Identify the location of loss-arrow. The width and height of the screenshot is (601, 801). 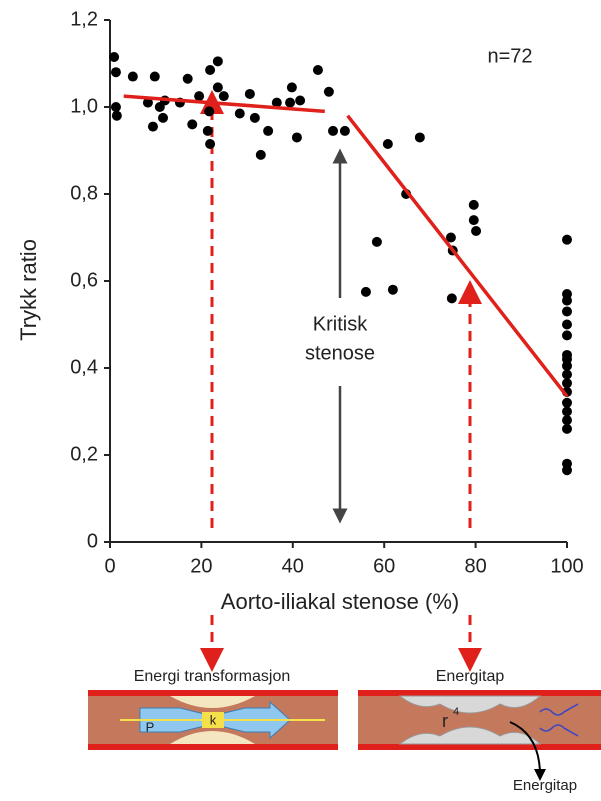
(527, 751).